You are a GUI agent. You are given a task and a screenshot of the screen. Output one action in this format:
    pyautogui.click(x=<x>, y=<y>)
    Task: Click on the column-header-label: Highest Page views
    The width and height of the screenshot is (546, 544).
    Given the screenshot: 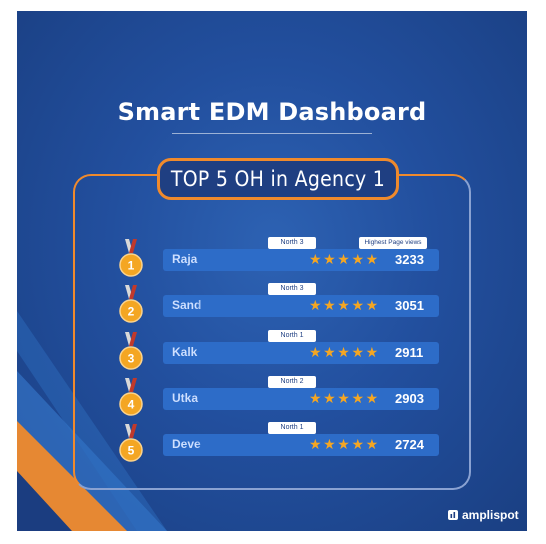 What is the action you would take?
    pyautogui.click(x=393, y=243)
    